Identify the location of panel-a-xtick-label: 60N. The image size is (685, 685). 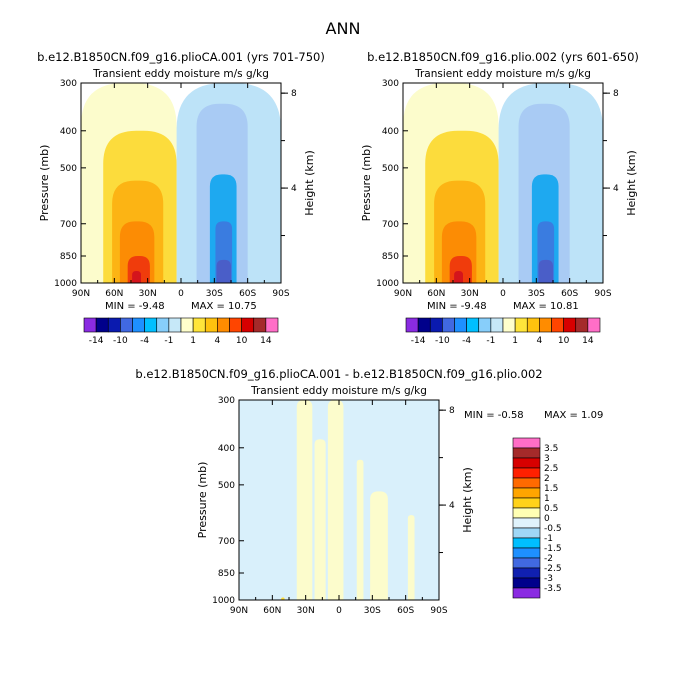
(114, 294).